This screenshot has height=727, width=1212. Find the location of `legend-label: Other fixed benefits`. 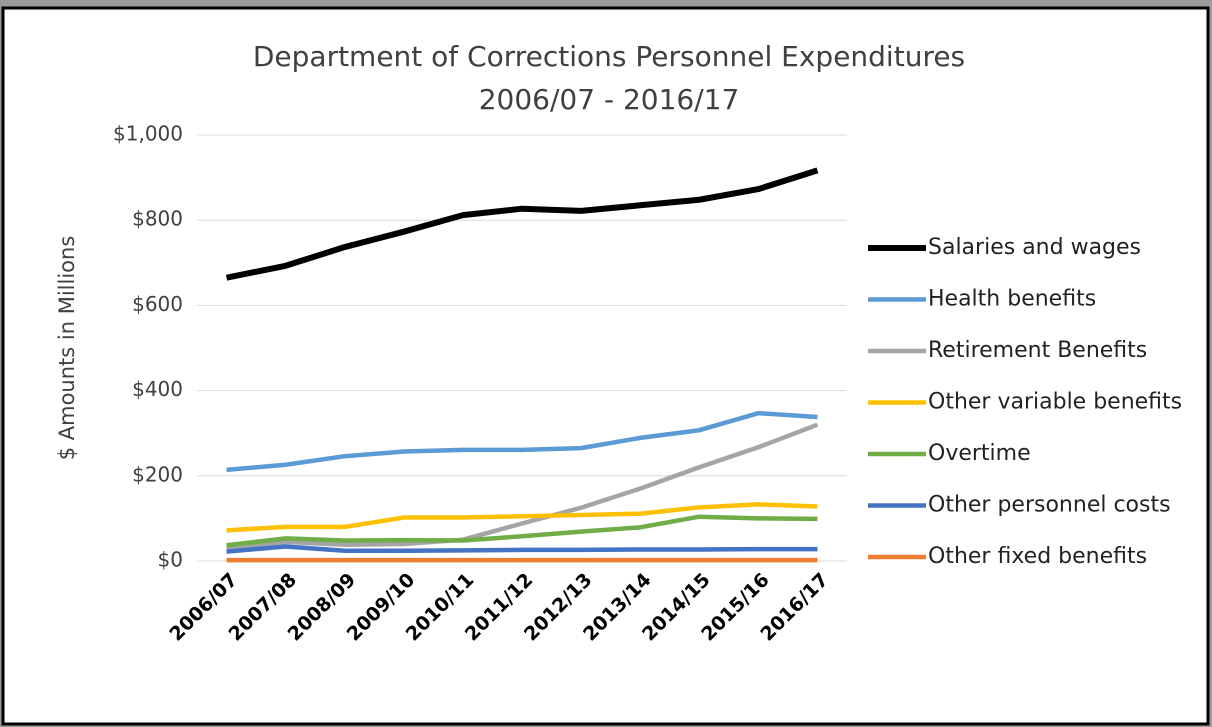

legend-label: Other fixed benefits is located at coordinates (1037, 556).